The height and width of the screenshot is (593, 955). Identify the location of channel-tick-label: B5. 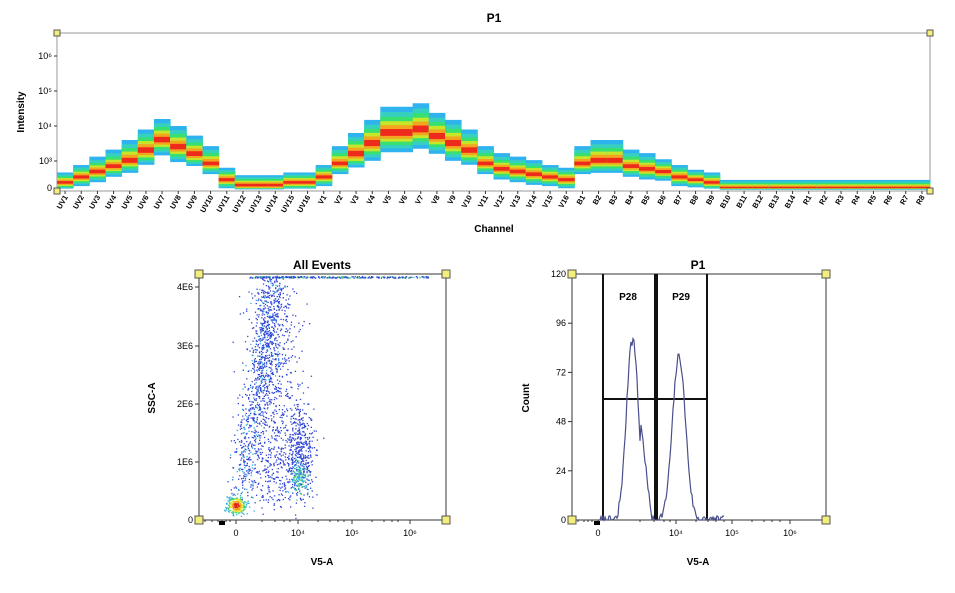
(645, 200).